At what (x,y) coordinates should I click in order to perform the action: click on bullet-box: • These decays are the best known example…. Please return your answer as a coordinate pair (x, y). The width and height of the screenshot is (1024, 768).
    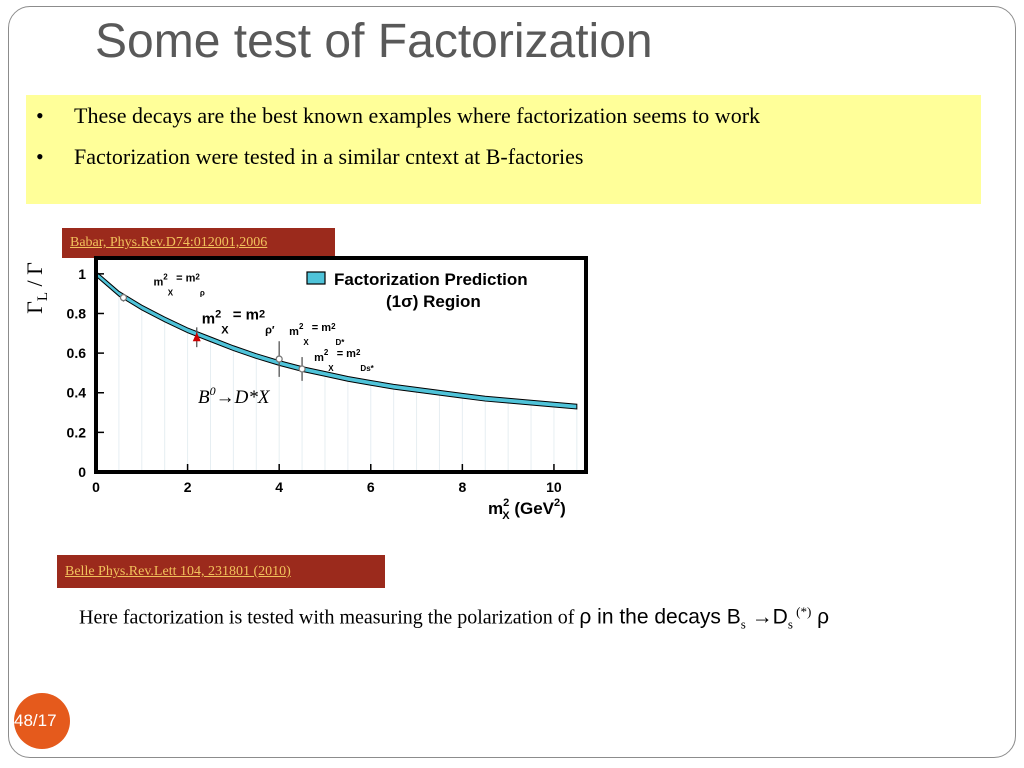
    Looking at the image, I should click on (503, 149).